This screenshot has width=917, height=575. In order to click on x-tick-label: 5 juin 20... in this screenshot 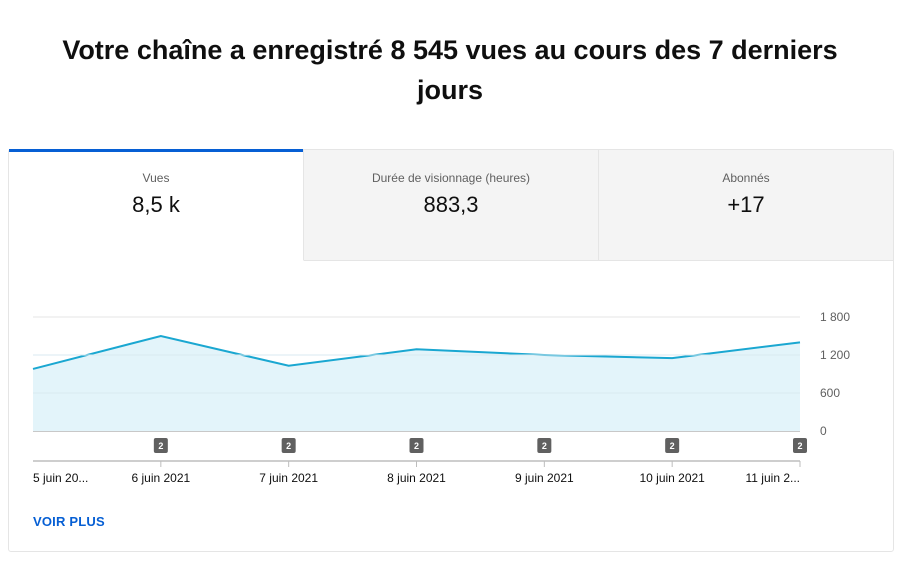, I will do `click(60, 478)`.